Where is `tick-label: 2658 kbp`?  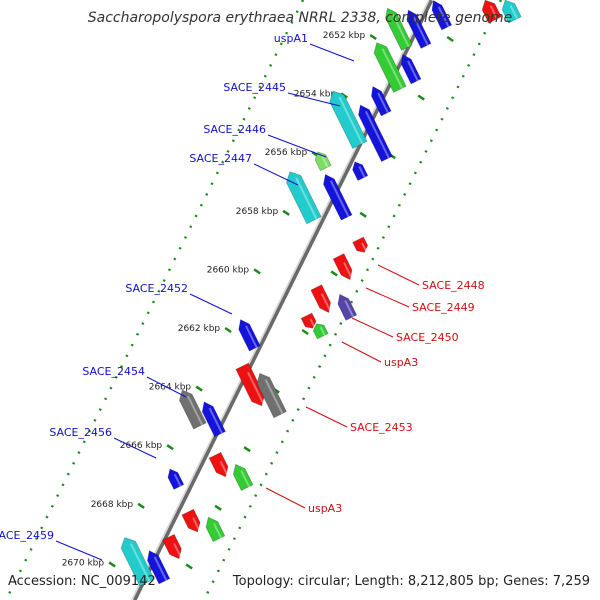 tick-label: 2658 kbp is located at coordinates (257, 212).